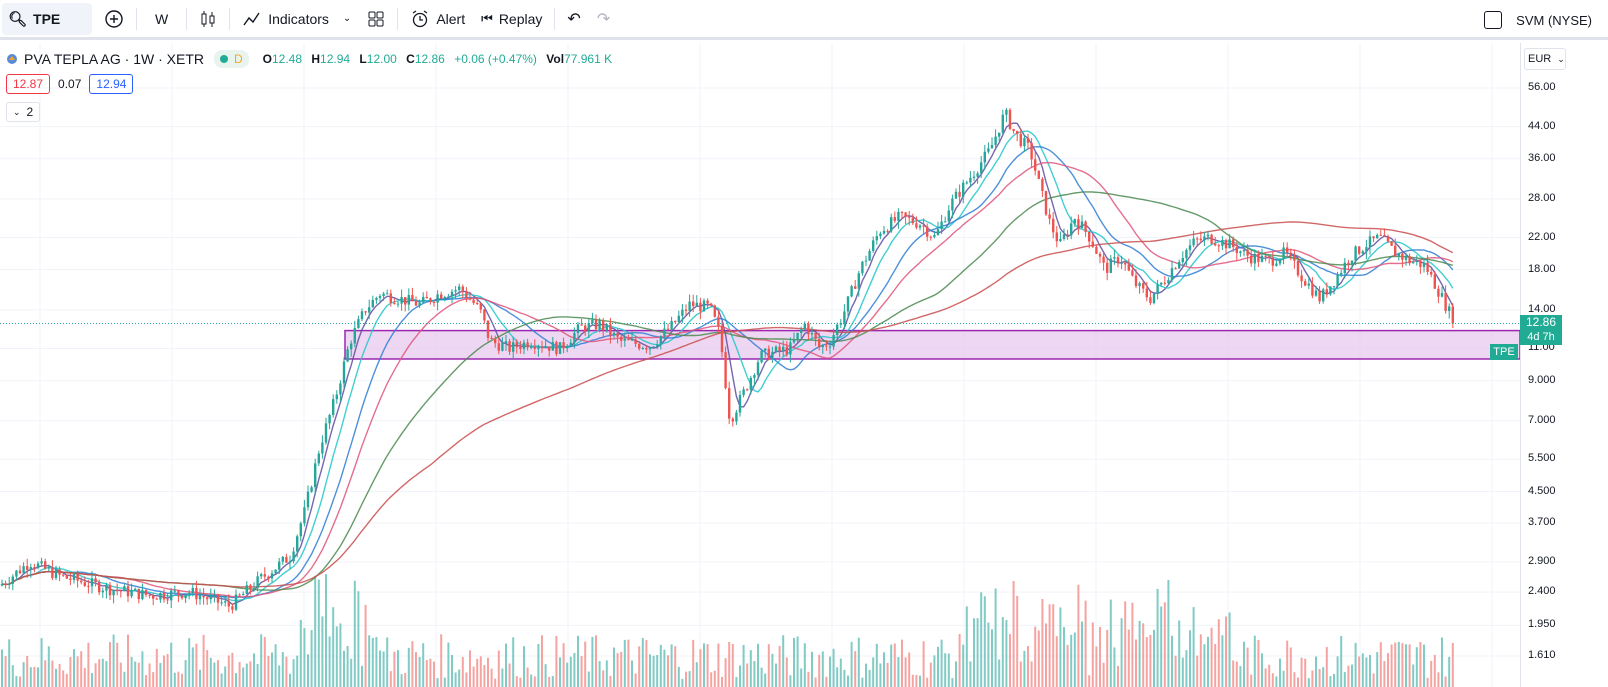 This screenshot has width=1608, height=687. What do you see at coordinates (23, 112) in the screenshot?
I see `indicators-collapse-button: ⌄ 2` at bounding box center [23, 112].